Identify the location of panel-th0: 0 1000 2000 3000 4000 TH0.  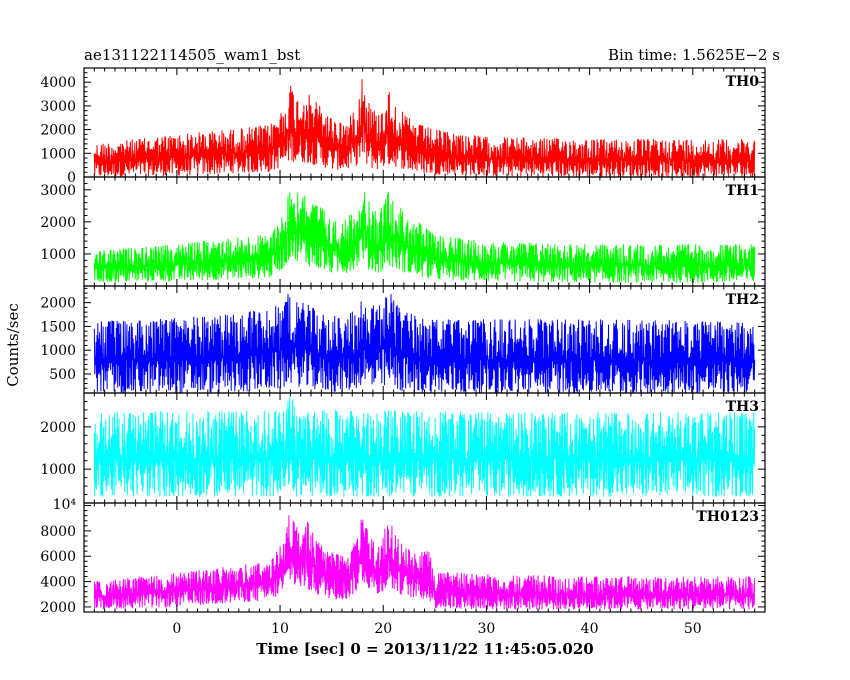
(403, 126).